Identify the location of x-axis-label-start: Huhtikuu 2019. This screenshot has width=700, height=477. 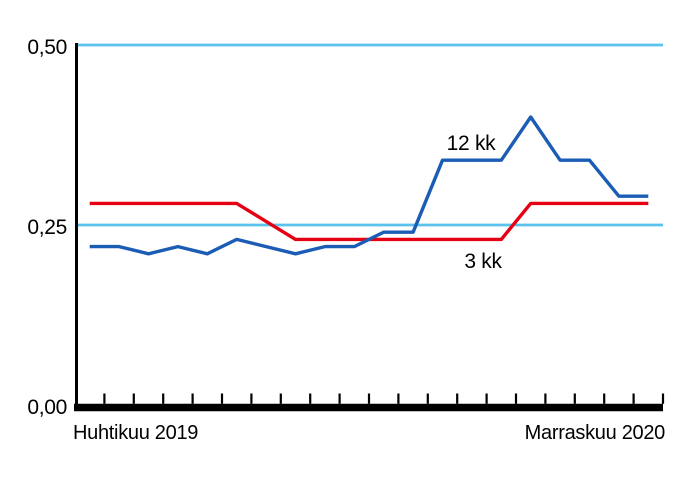
(136, 433).